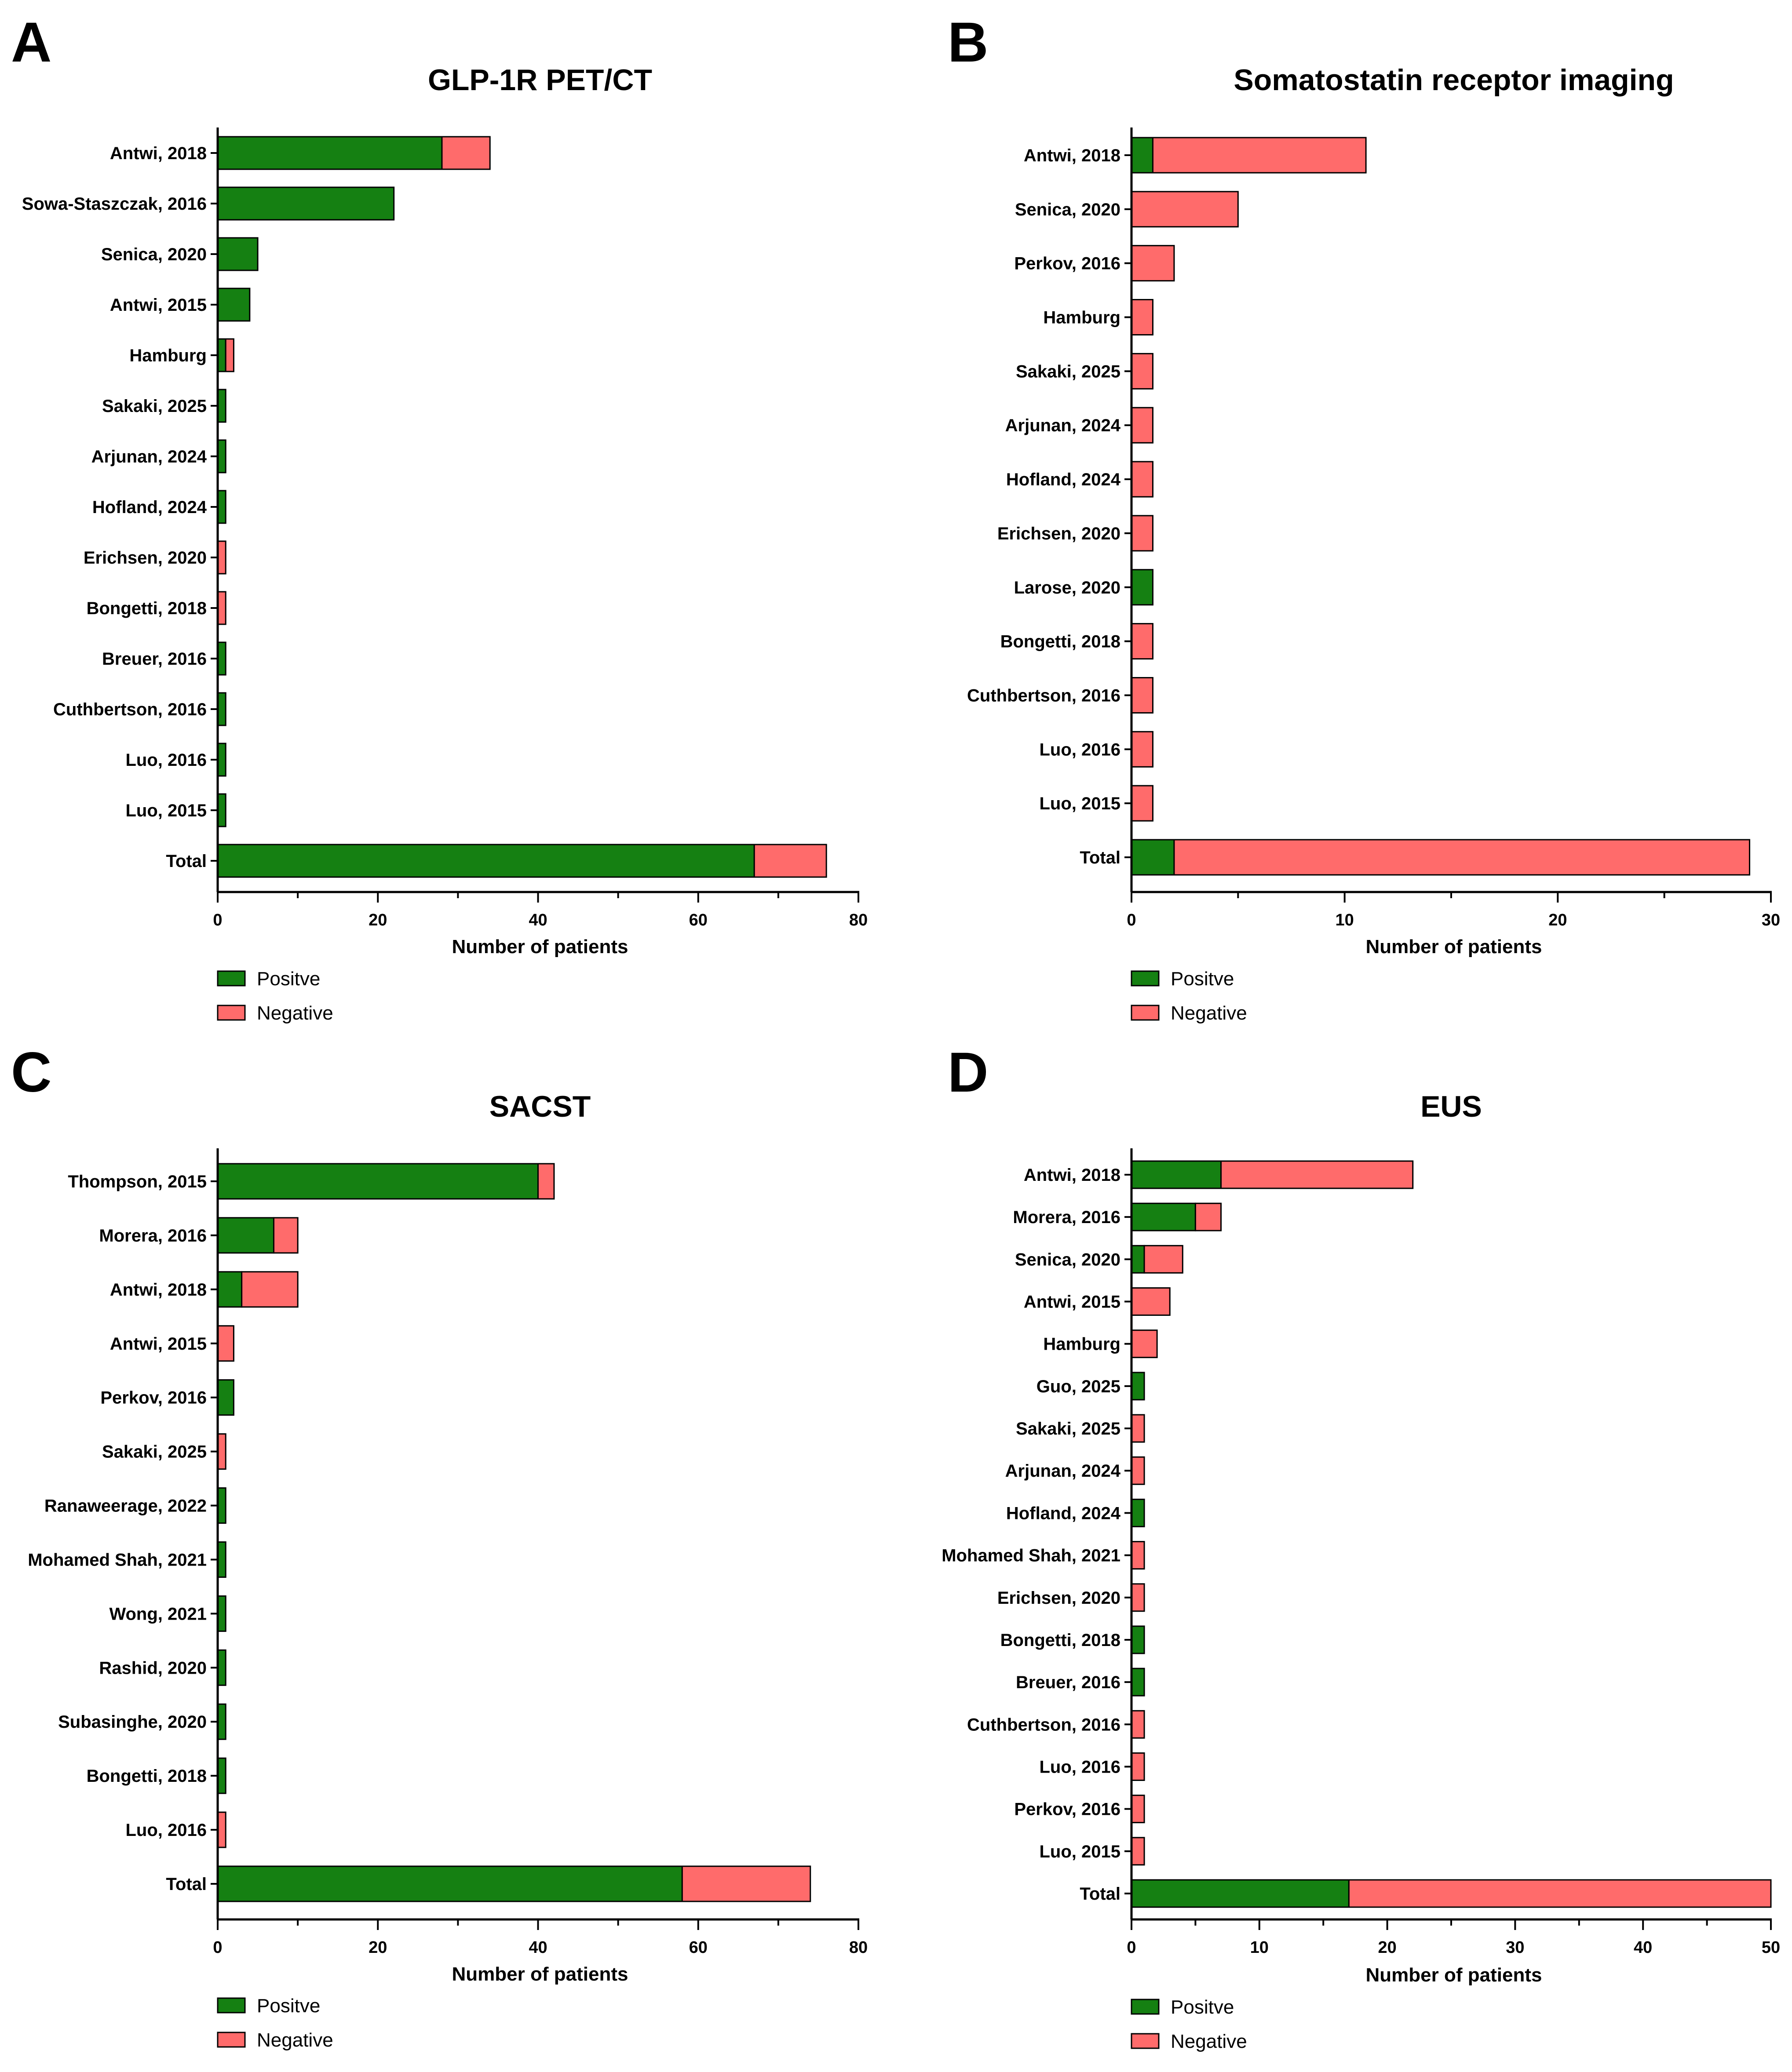  What do you see at coordinates (1189, 996) in the screenshot?
I see `legend-b: Positve Negative` at bounding box center [1189, 996].